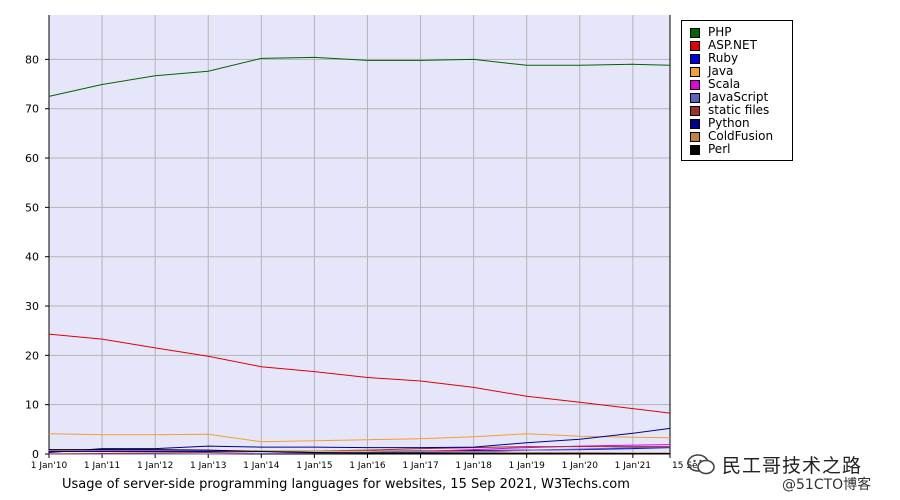 The image size is (900, 500). Describe the element at coordinates (526, 466) in the screenshot. I see `x-tick-label: 1 Jan'19` at that location.